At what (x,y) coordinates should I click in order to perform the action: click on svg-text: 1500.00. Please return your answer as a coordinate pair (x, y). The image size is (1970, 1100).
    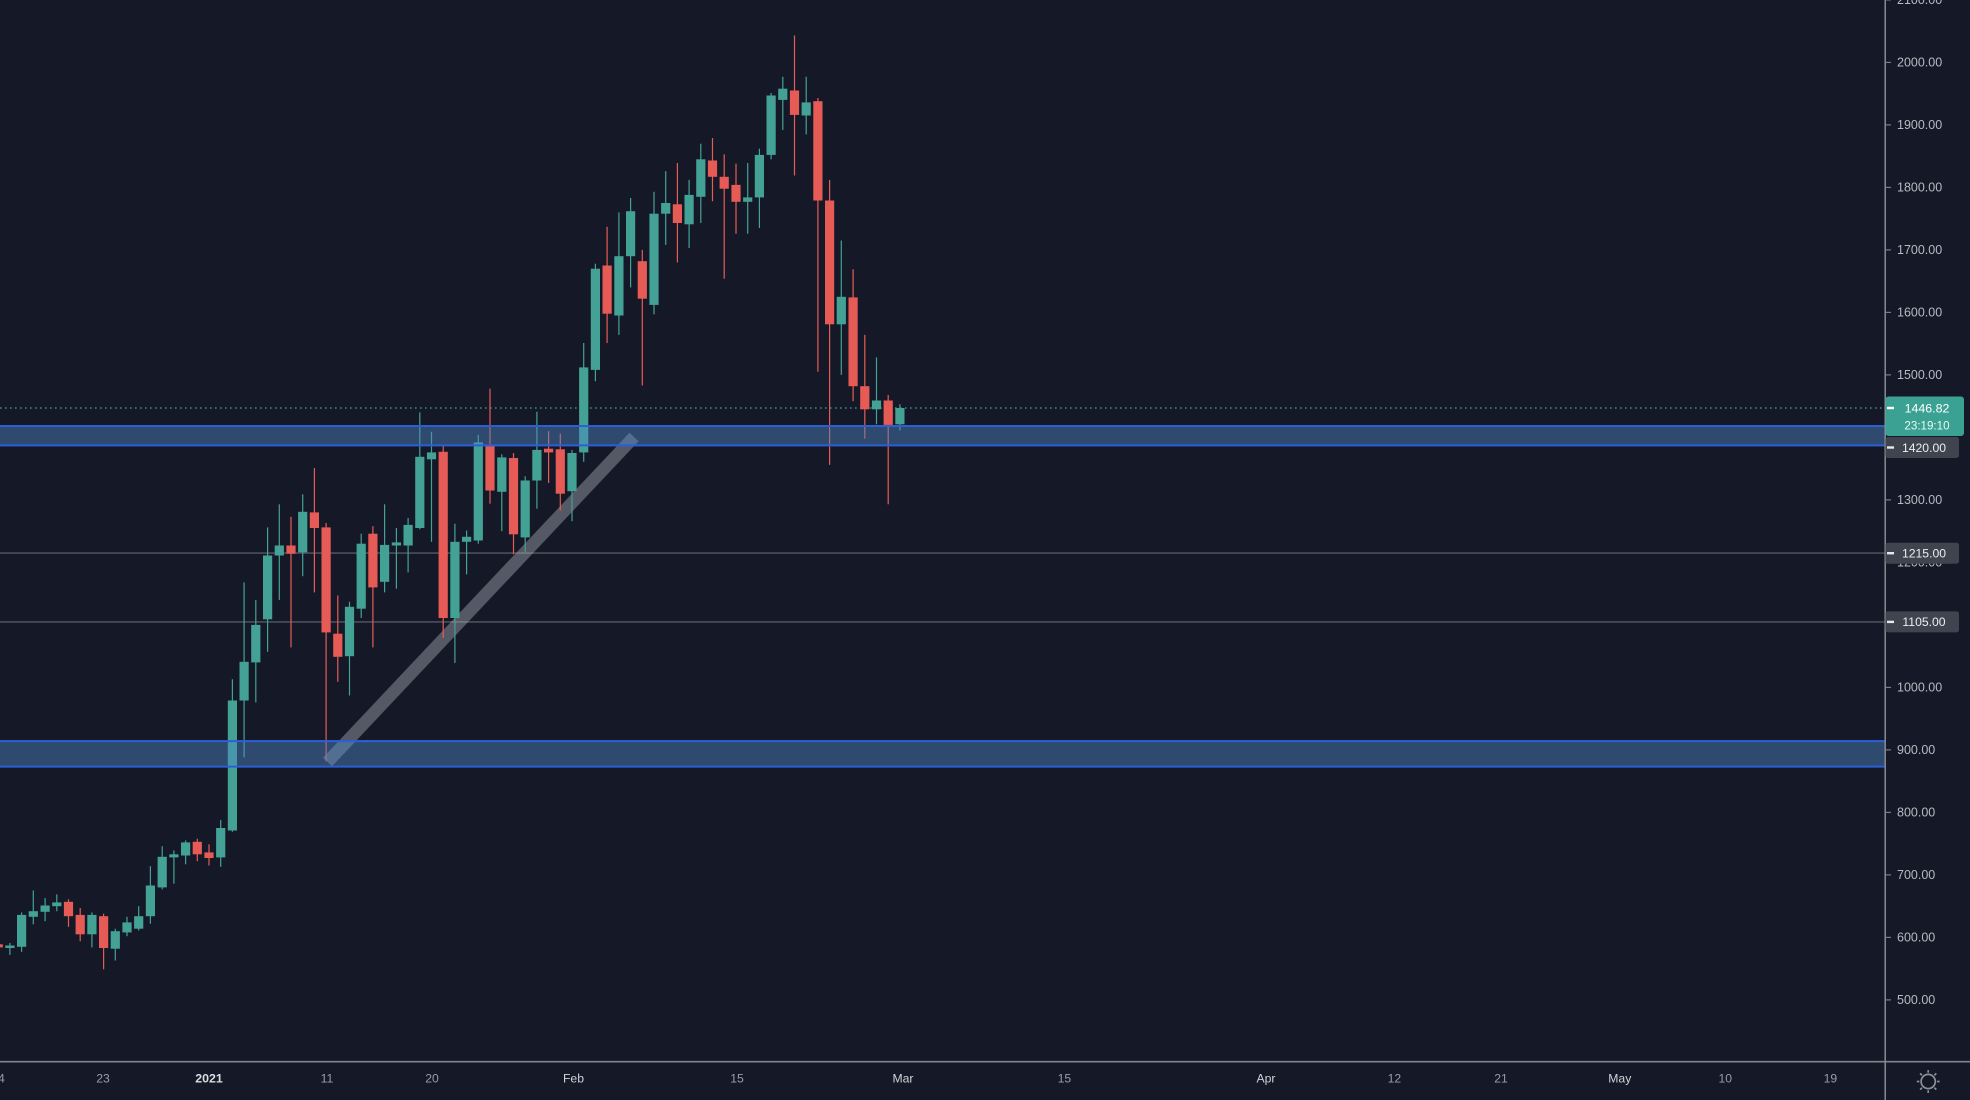
    Looking at the image, I should click on (1919, 375).